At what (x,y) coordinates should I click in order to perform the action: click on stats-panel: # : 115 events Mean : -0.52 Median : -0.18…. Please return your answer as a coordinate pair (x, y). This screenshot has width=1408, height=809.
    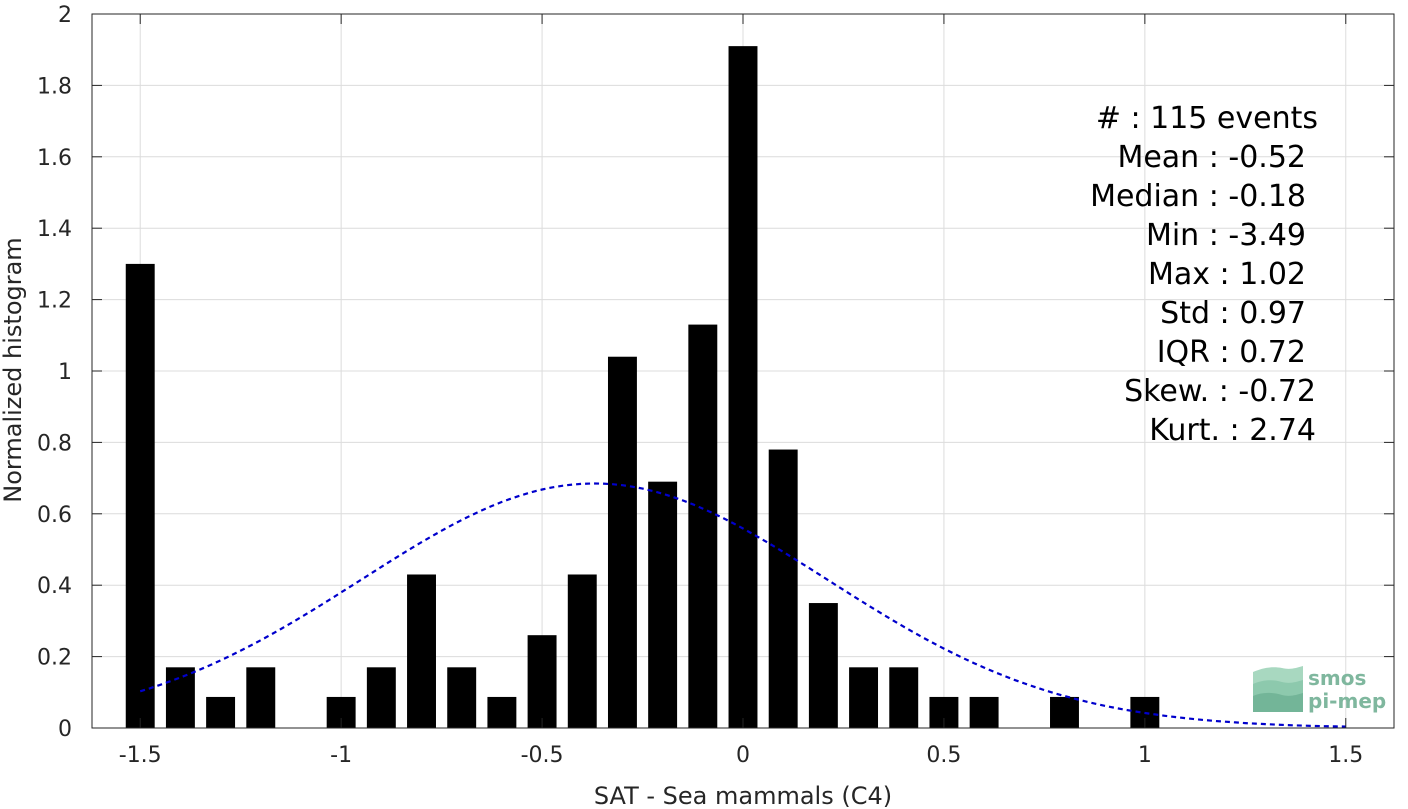
    Looking at the image, I should click on (1204, 274).